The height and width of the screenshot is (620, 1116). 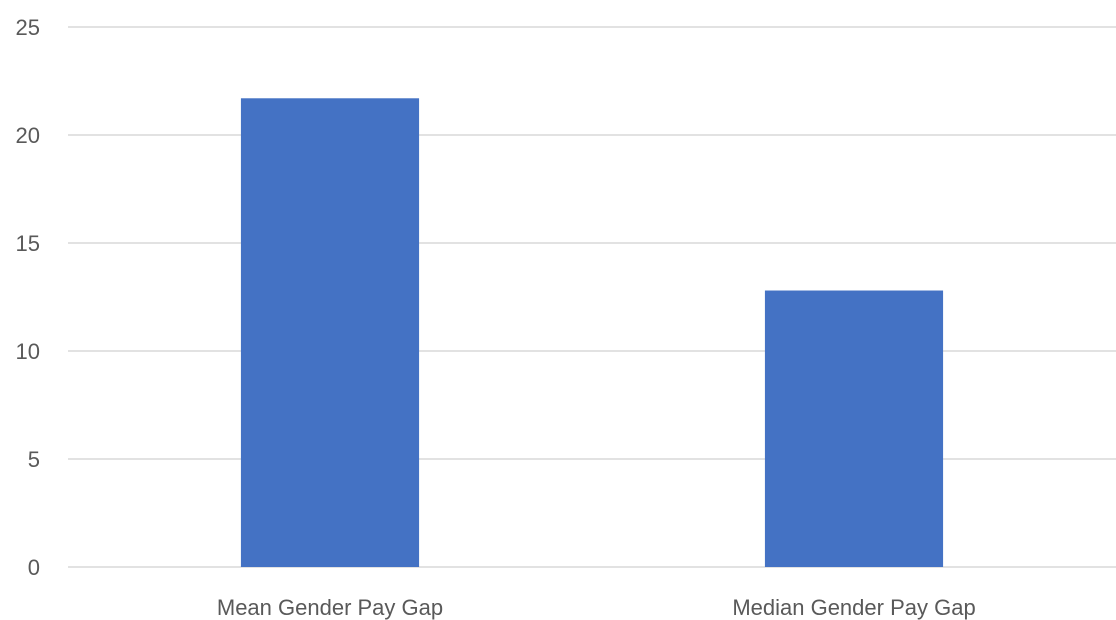 What do you see at coordinates (596, 607) in the screenshot?
I see `x-axis-labels: Mean Gender Pay Gap Median Gender Pay Gap` at bounding box center [596, 607].